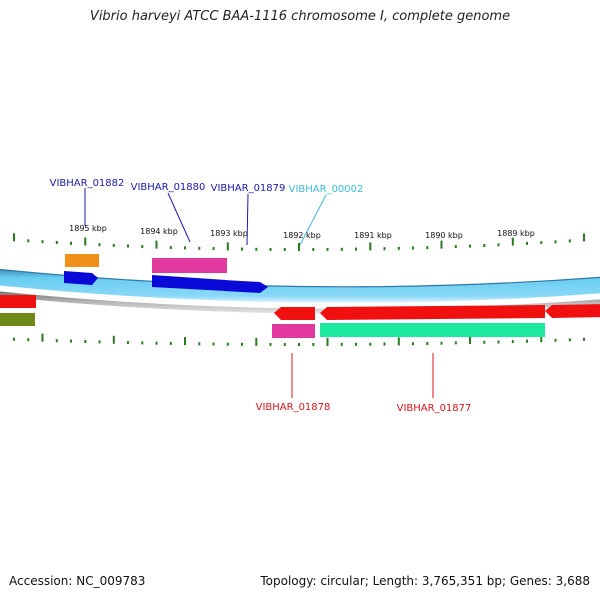  I want to click on gene-label-vibhar-01878: VIBHAR_01878, so click(293, 407).